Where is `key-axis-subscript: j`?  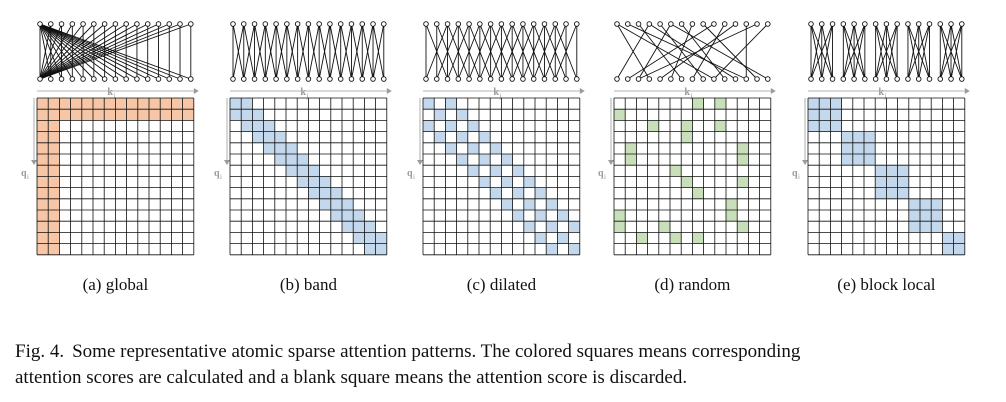
key-axis-subscript: j is located at coordinates (690, 96).